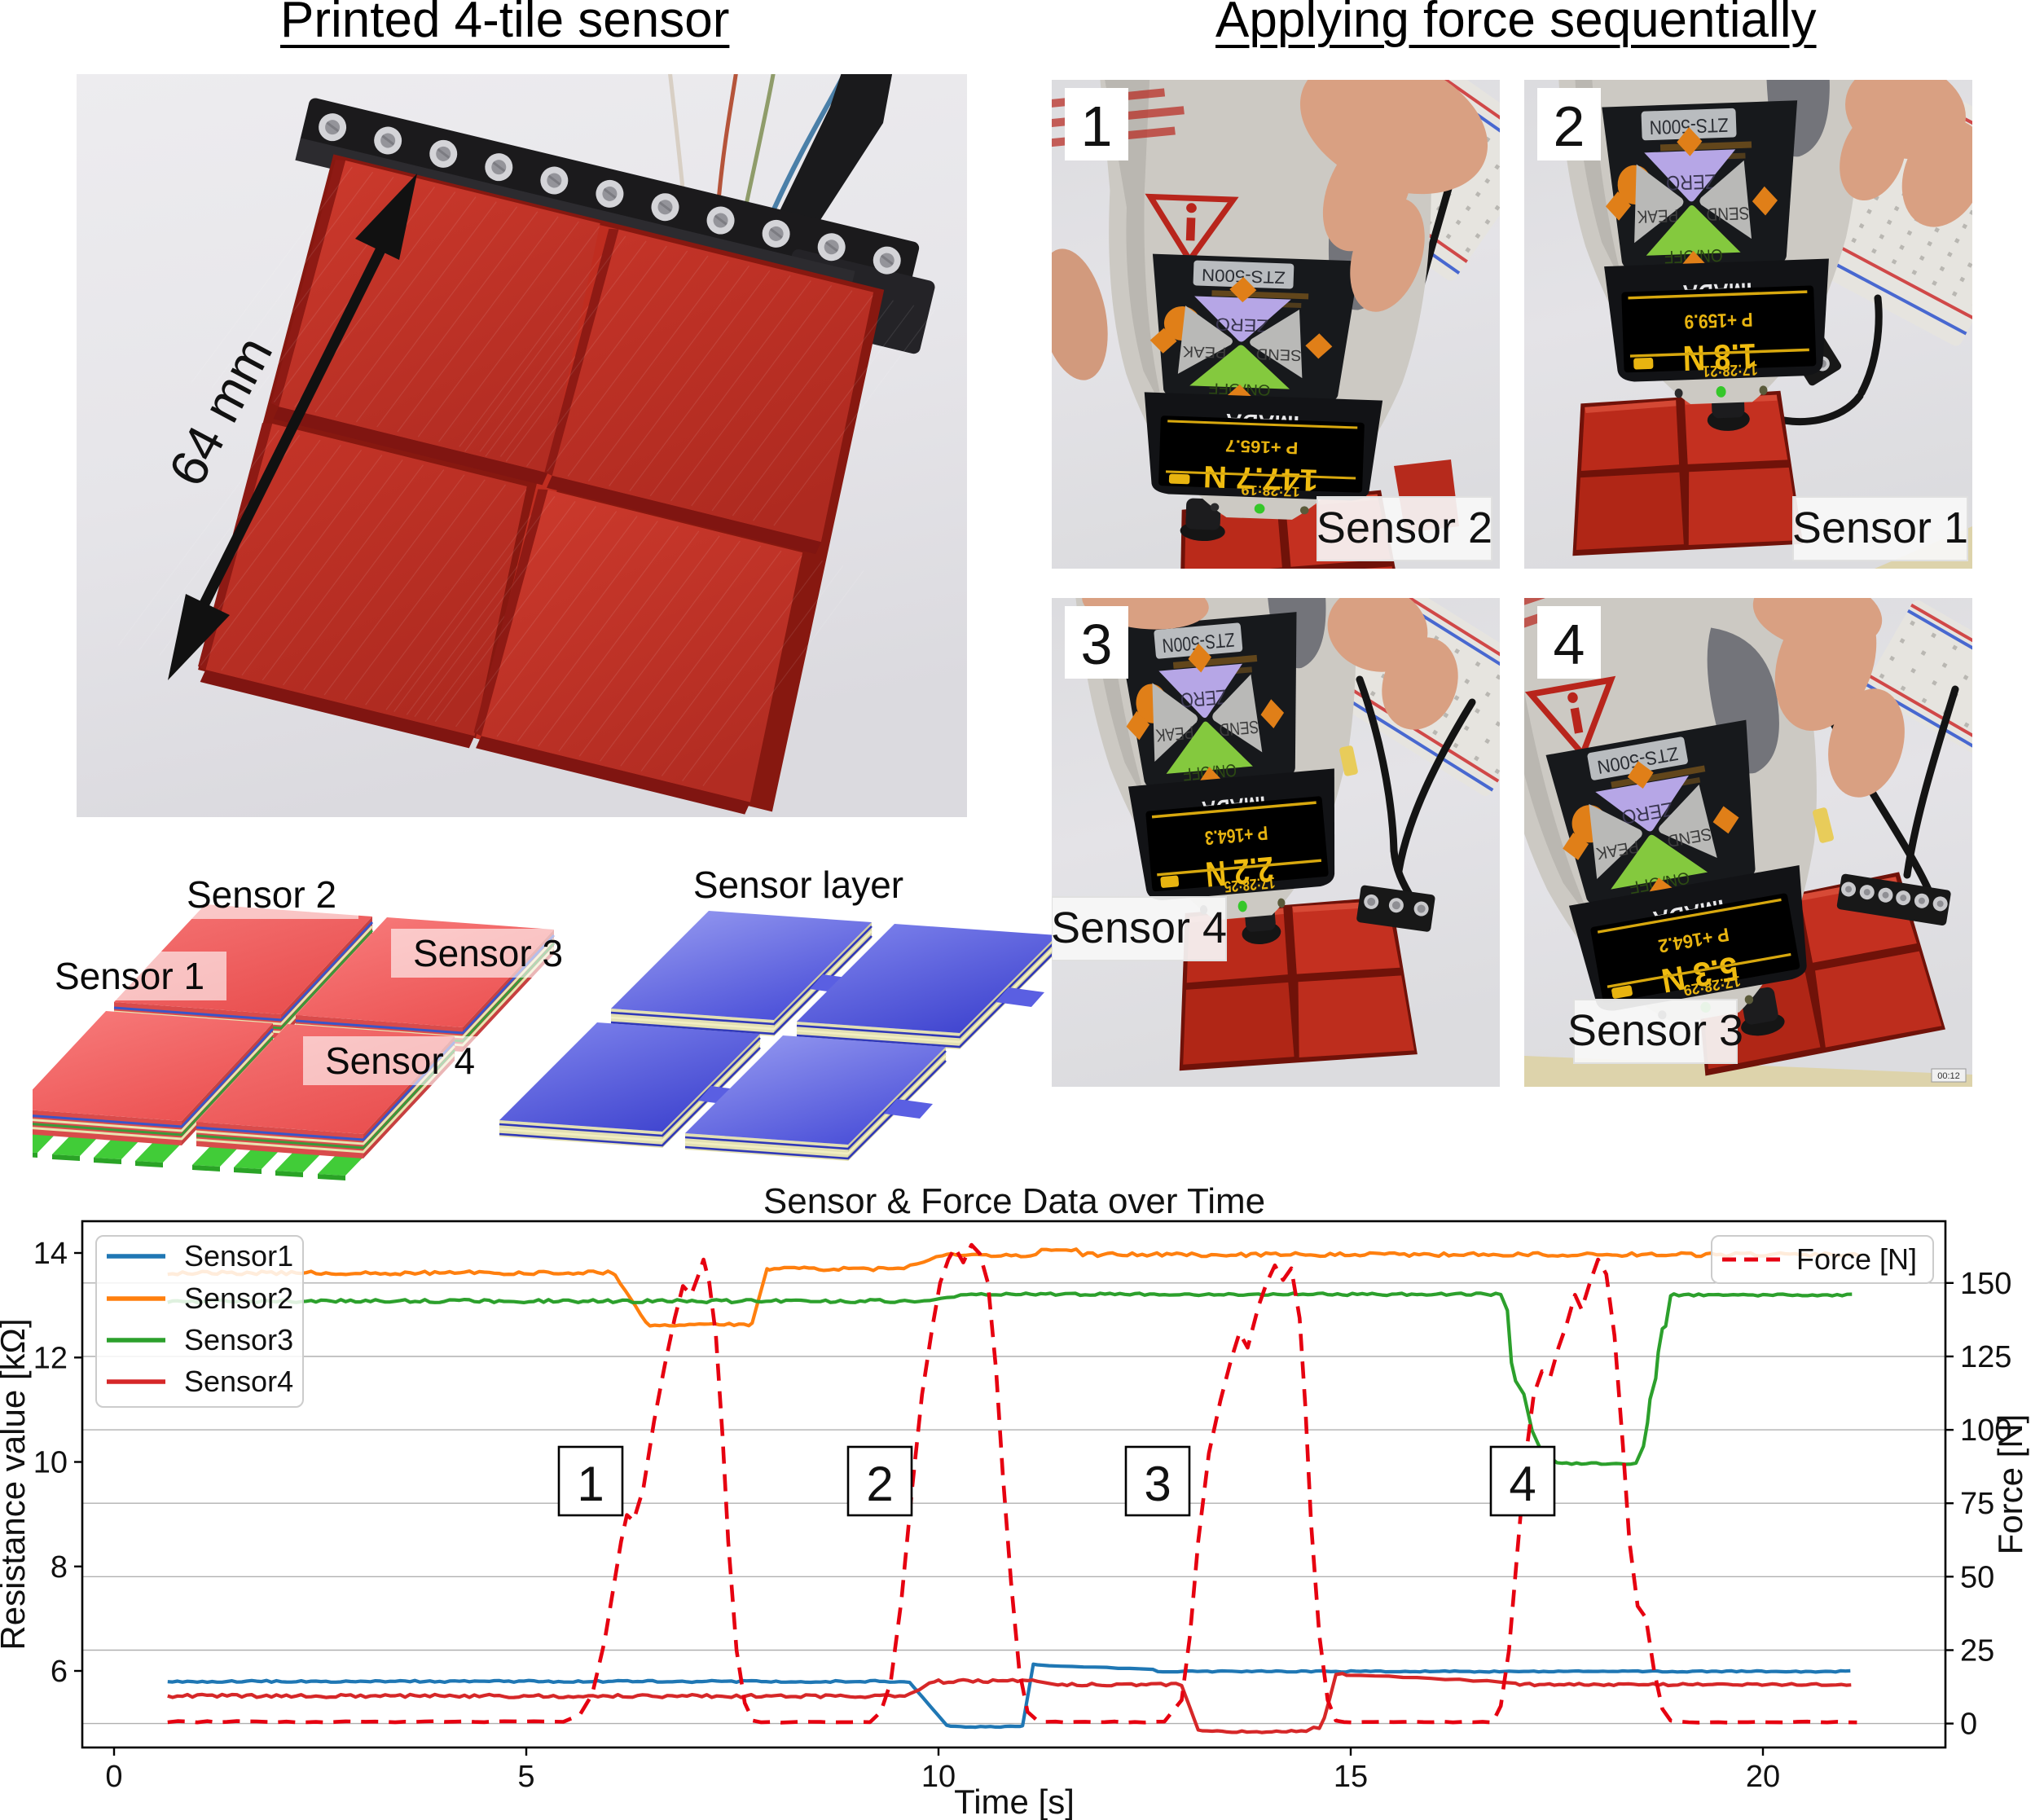  Describe the element at coordinates (1236, 836) in the screenshot. I see `svg-text: P +164.3` at that location.